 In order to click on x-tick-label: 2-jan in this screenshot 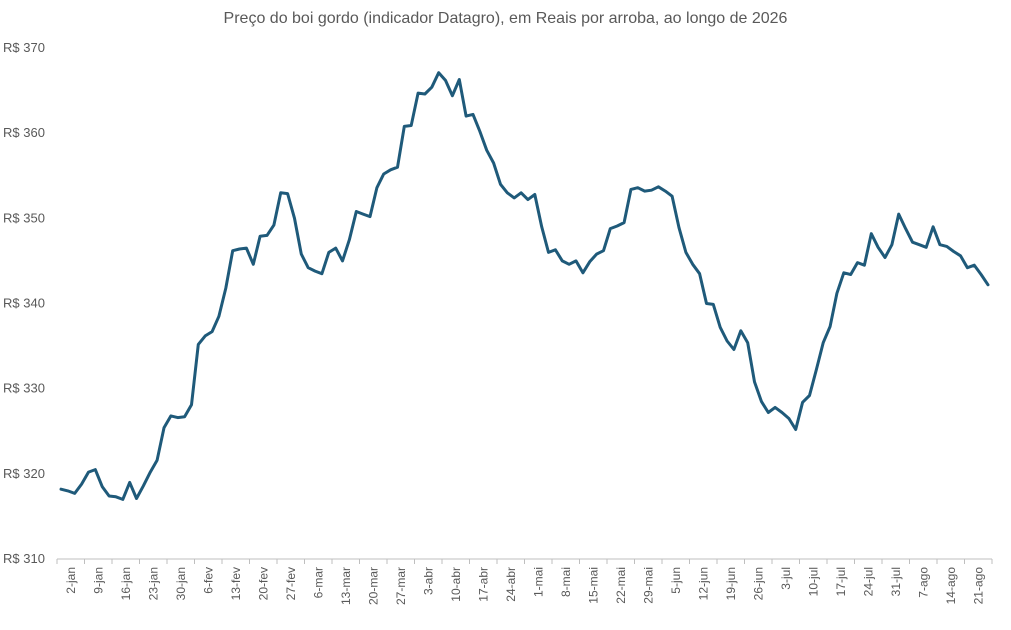, I will do `click(71, 580)`.